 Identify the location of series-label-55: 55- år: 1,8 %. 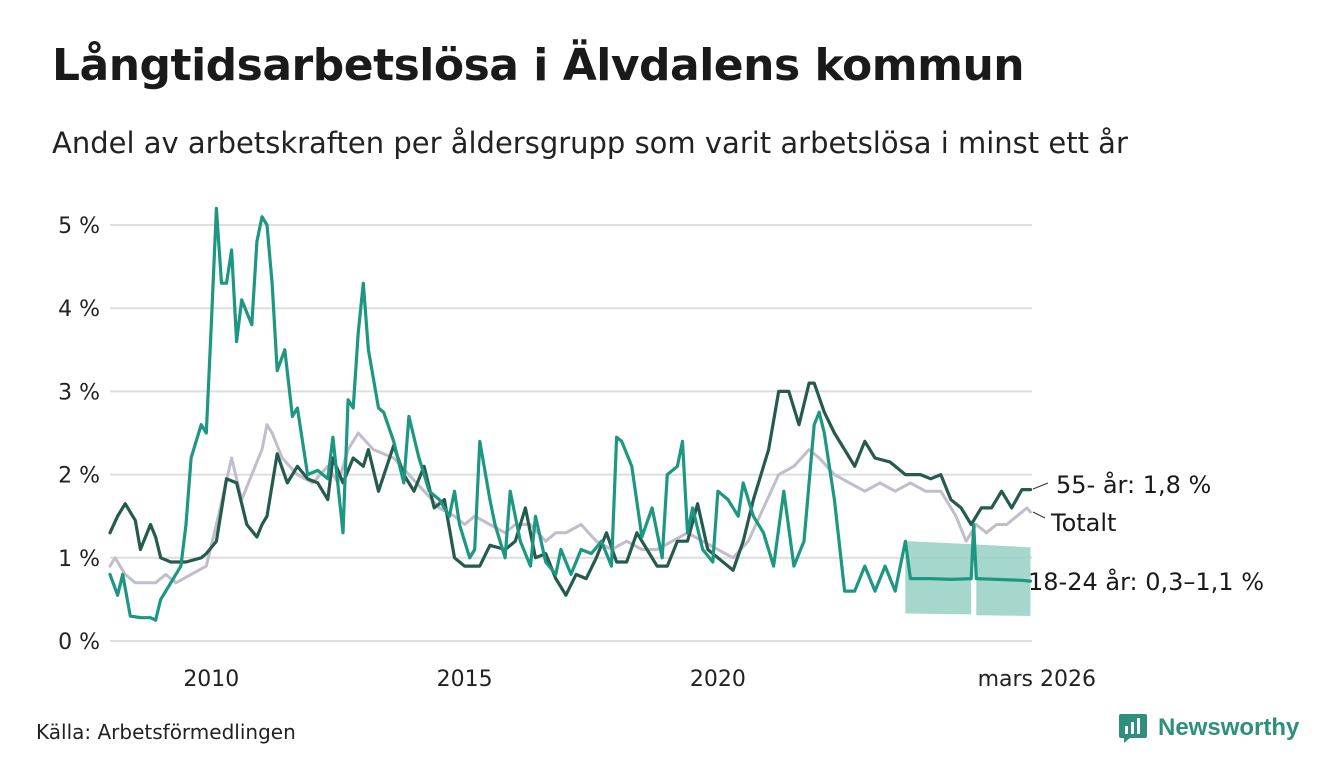
(1133, 484).